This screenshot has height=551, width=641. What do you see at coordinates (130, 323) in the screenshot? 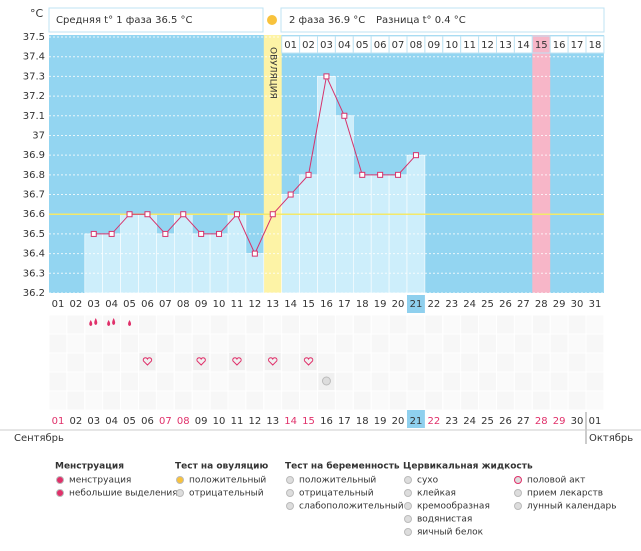
I see `light-icon` at bounding box center [130, 323].